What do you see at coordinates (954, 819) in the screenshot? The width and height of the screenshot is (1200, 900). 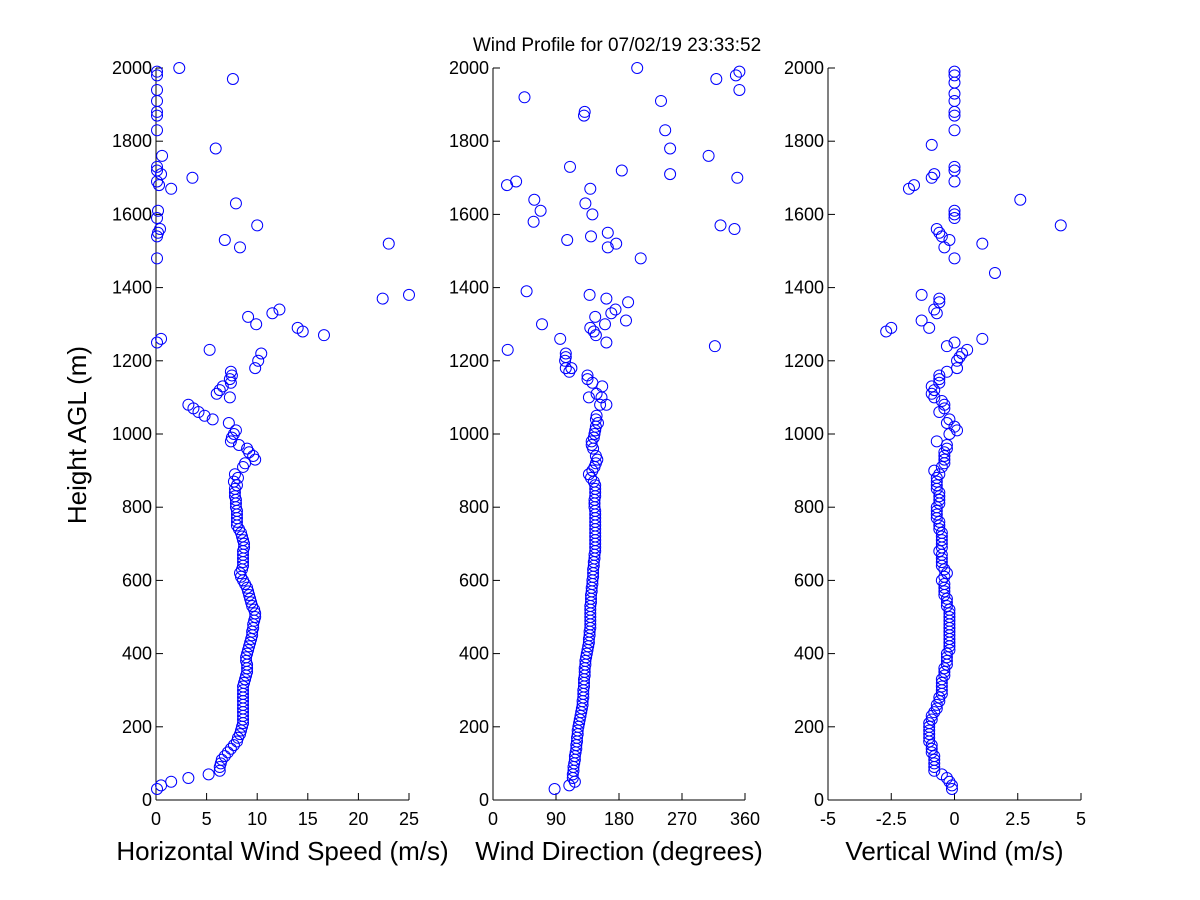 I see `x-tick-label: 0` at bounding box center [954, 819].